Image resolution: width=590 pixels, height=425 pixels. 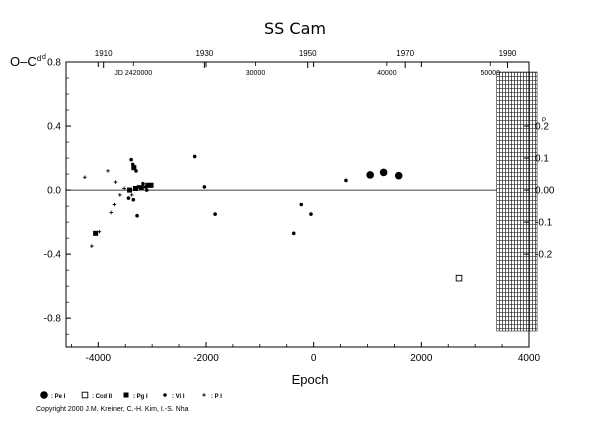 I want to click on year-tick-label: 1950, so click(x=308, y=53).